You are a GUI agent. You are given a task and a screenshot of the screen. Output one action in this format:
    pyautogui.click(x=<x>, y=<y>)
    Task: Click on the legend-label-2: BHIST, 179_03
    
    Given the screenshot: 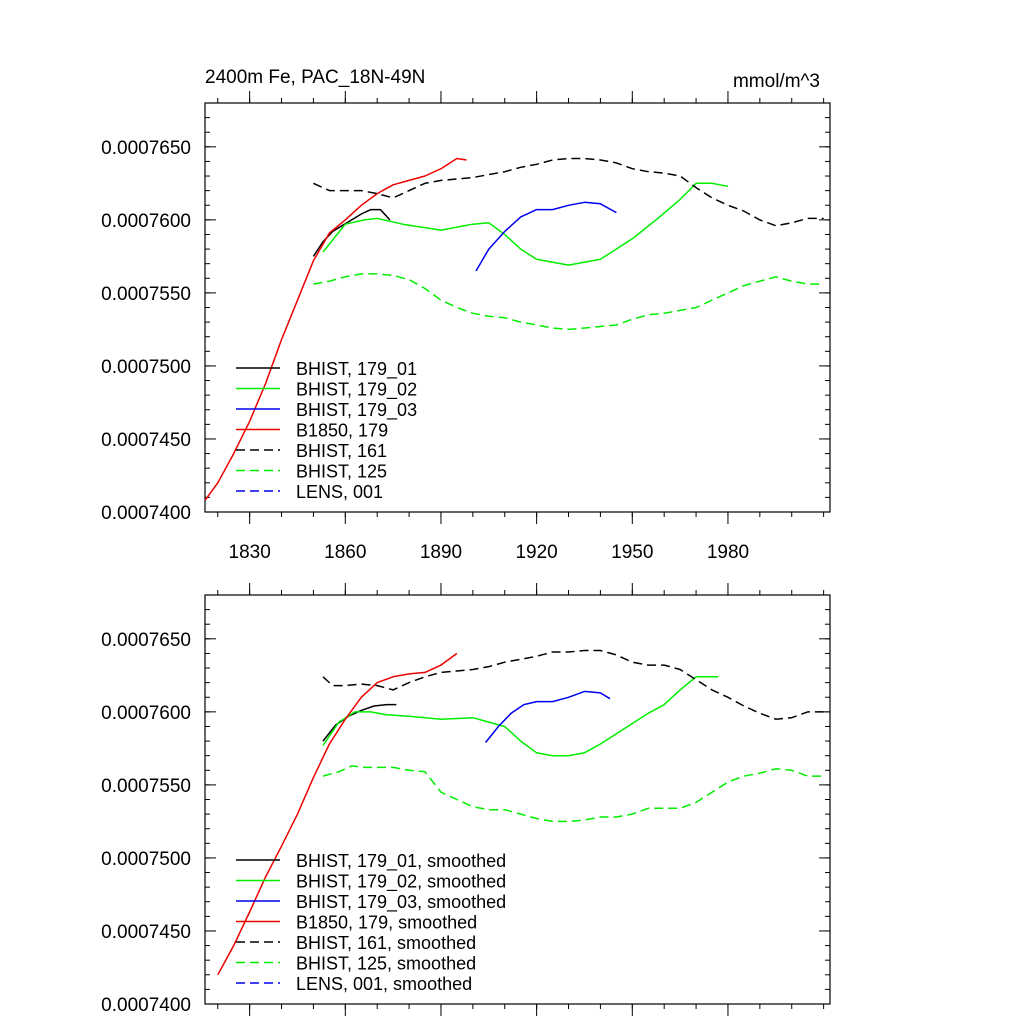 What is the action you would take?
    pyautogui.click(x=356, y=410)
    